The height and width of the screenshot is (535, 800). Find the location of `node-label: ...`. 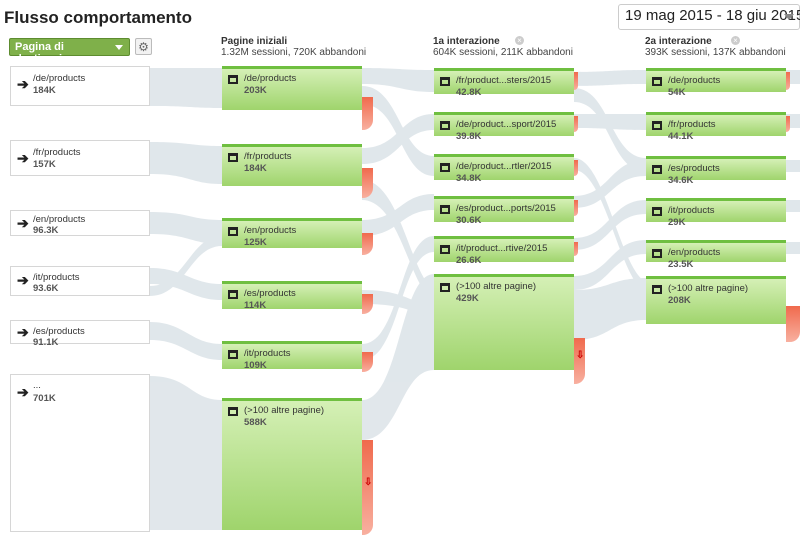

node-label: ... is located at coordinates (37, 385).